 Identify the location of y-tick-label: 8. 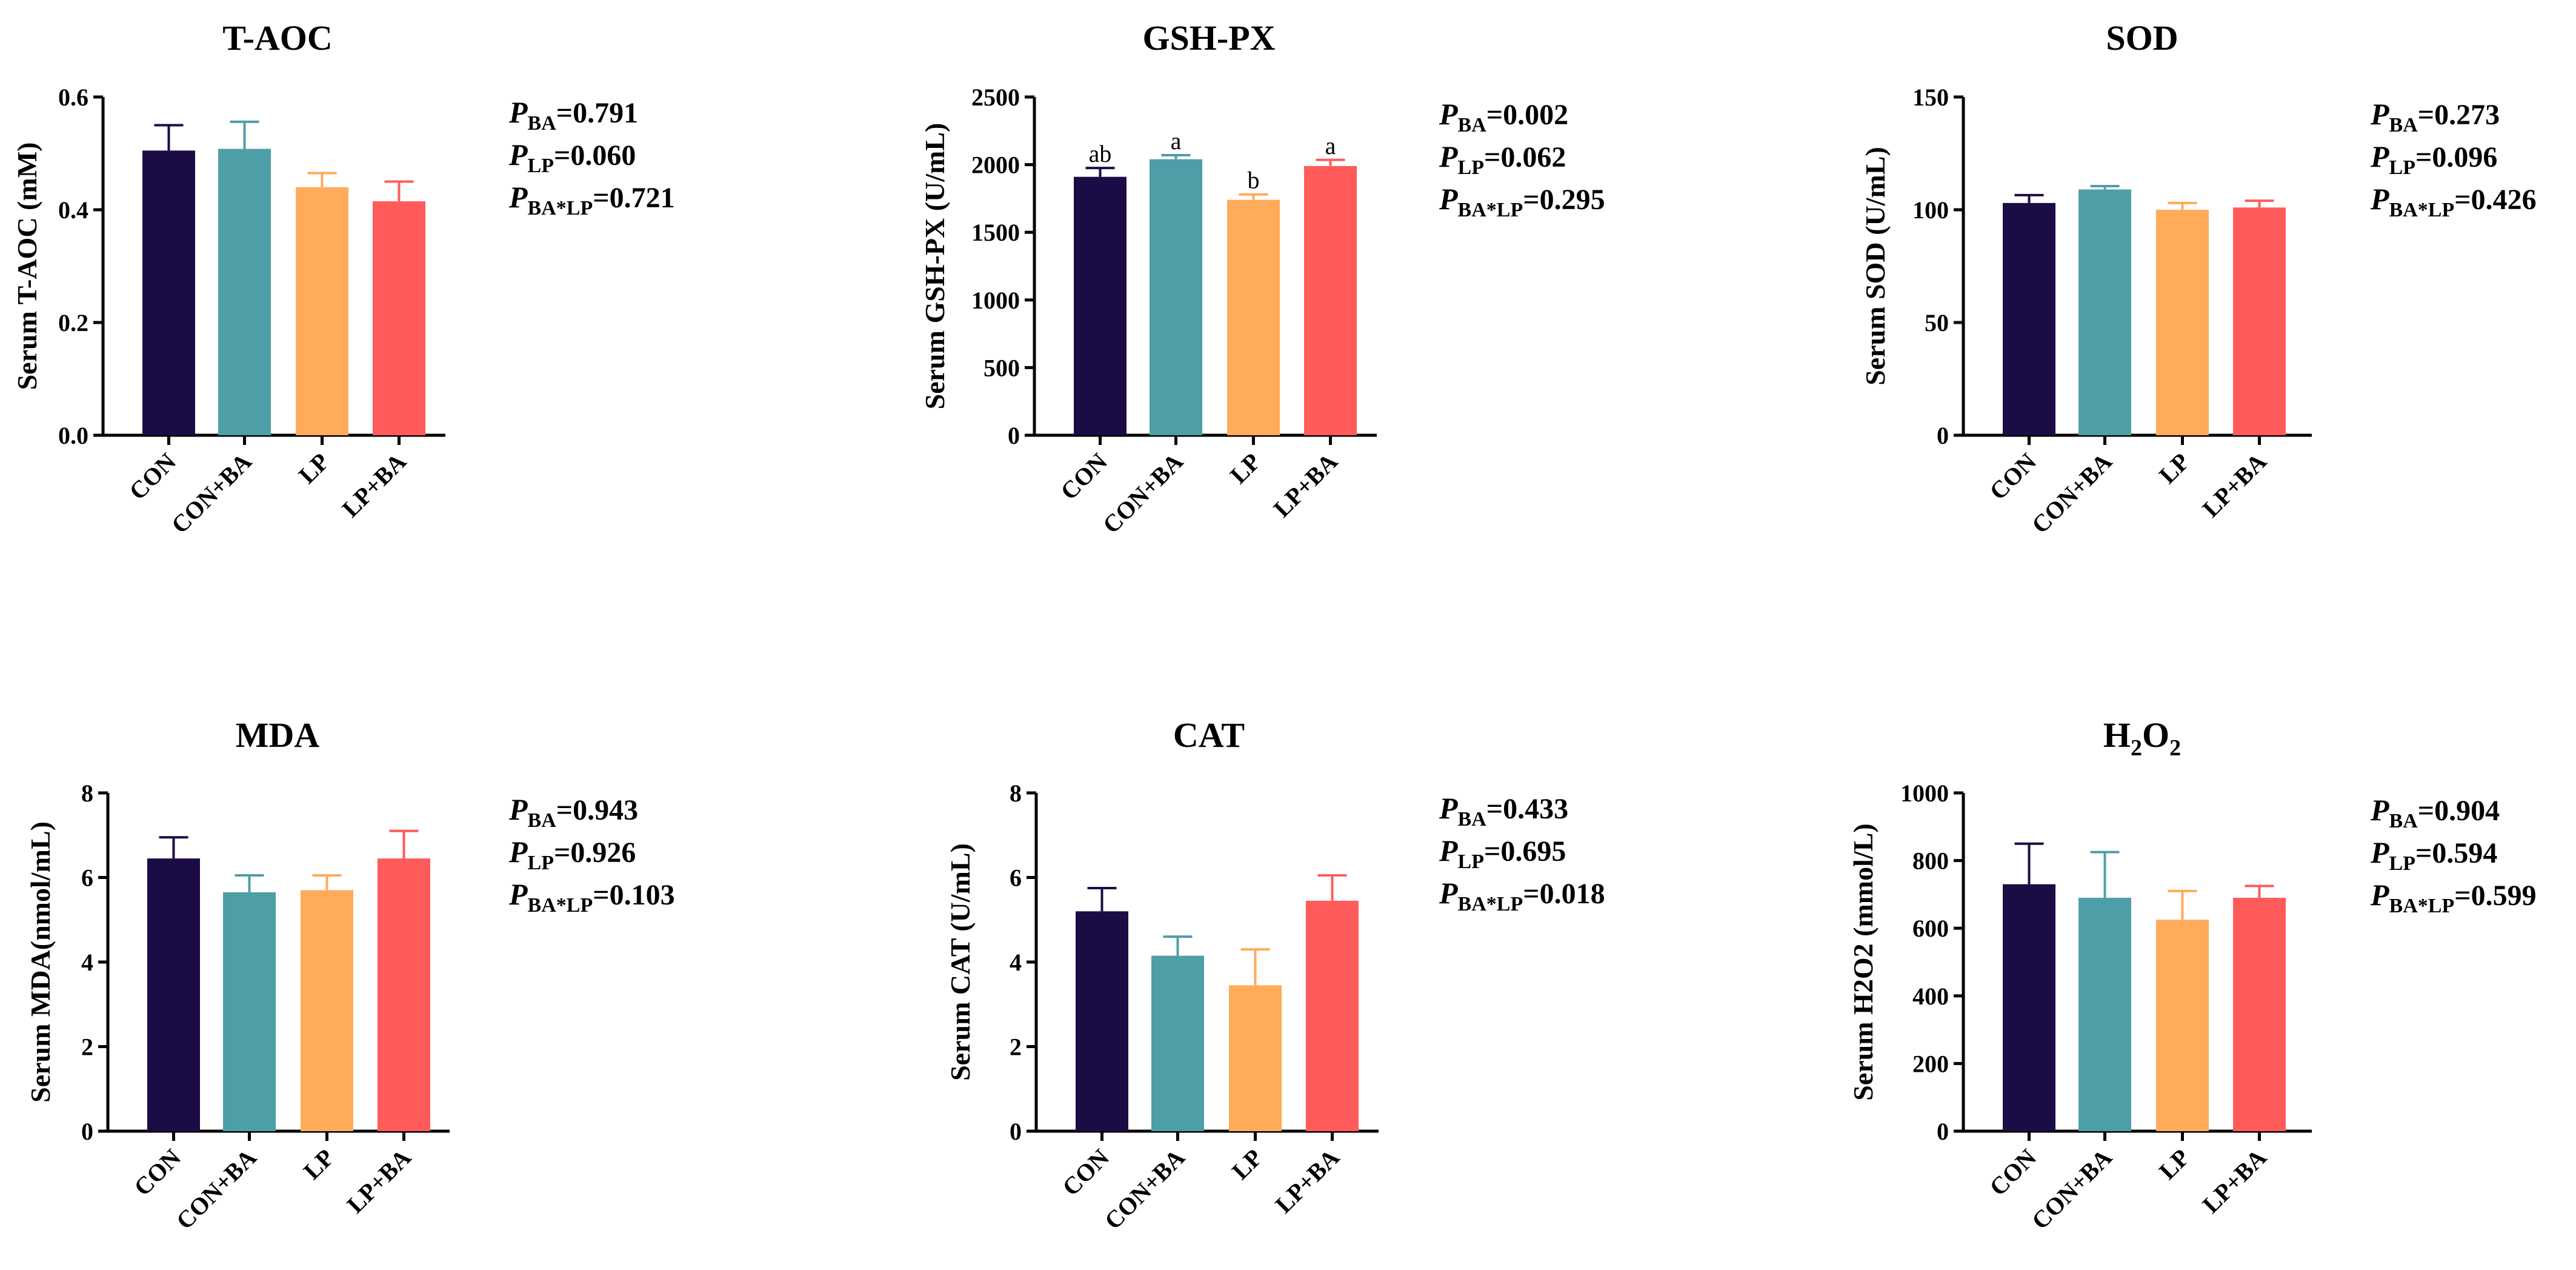
(1016, 793).